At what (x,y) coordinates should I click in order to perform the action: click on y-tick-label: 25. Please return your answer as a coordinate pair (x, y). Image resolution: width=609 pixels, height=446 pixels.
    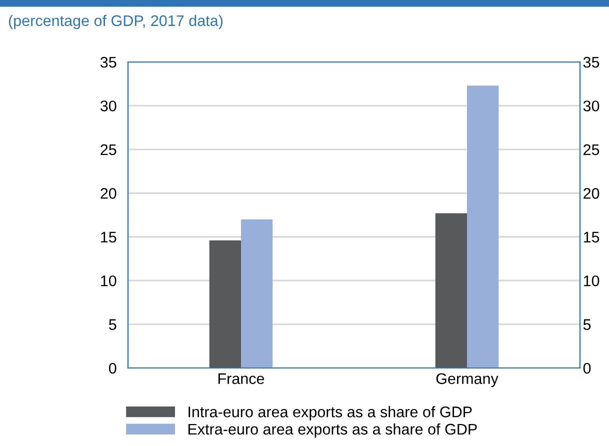
    Looking at the image, I should click on (108, 150).